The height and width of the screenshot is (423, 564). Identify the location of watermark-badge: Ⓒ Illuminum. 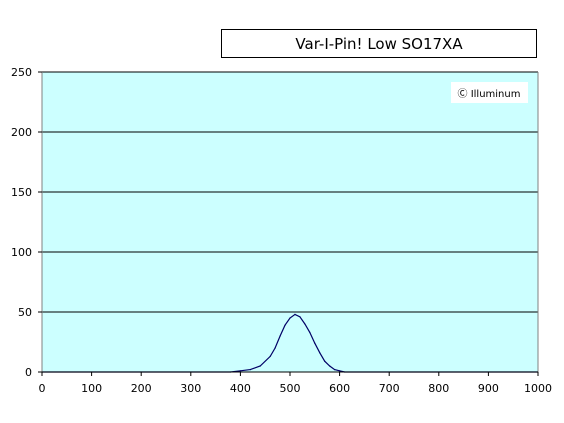
(489, 92).